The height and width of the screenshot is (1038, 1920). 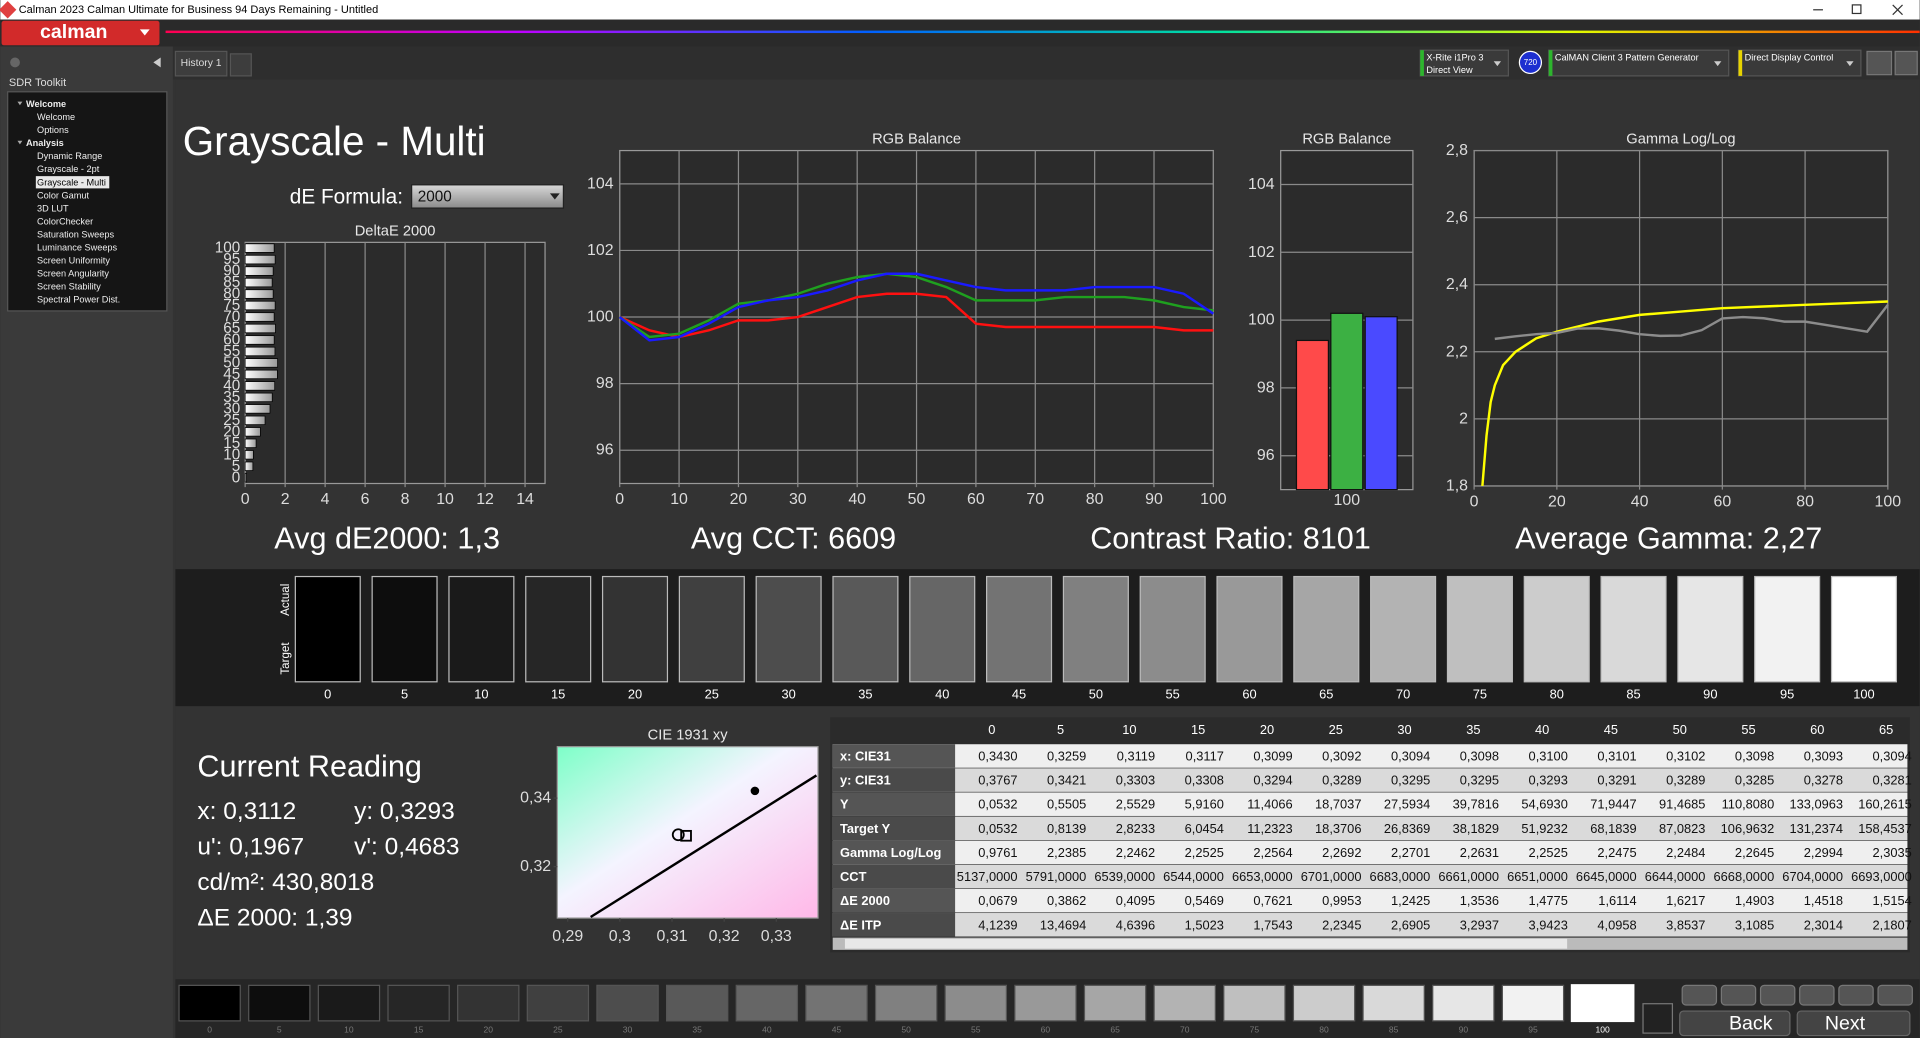 What do you see at coordinates (53, 208) in the screenshot?
I see `sidebar-item: 3D LUT` at bounding box center [53, 208].